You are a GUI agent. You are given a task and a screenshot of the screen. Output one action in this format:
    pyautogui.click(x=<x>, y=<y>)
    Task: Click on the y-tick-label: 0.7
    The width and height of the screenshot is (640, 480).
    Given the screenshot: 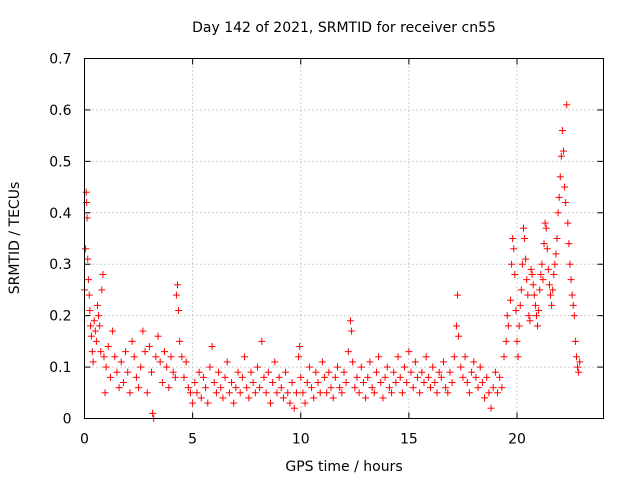 What is the action you would take?
    pyautogui.click(x=60, y=60)
    